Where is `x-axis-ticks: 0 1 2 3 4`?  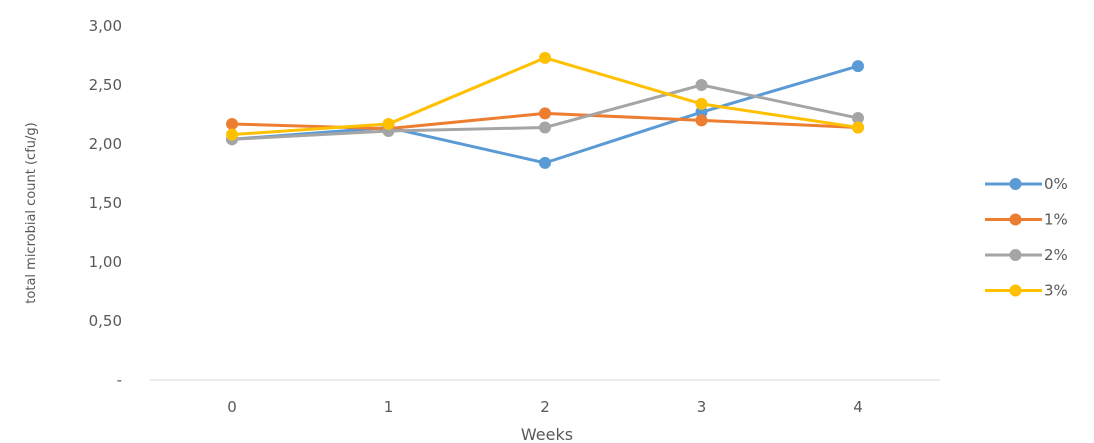
x-axis-ticks: 0 1 2 3 4 is located at coordinates (545, 407).